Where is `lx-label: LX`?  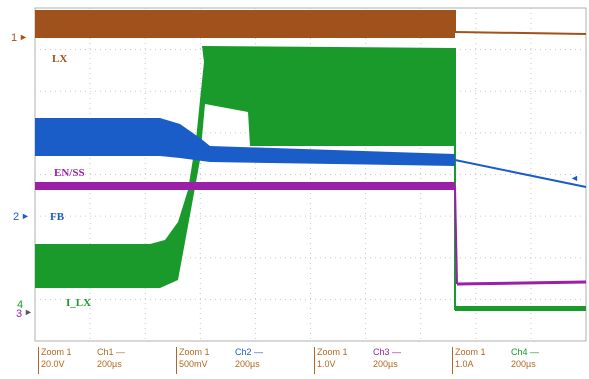
lx-label: LX is located at coordinates (59, 59).